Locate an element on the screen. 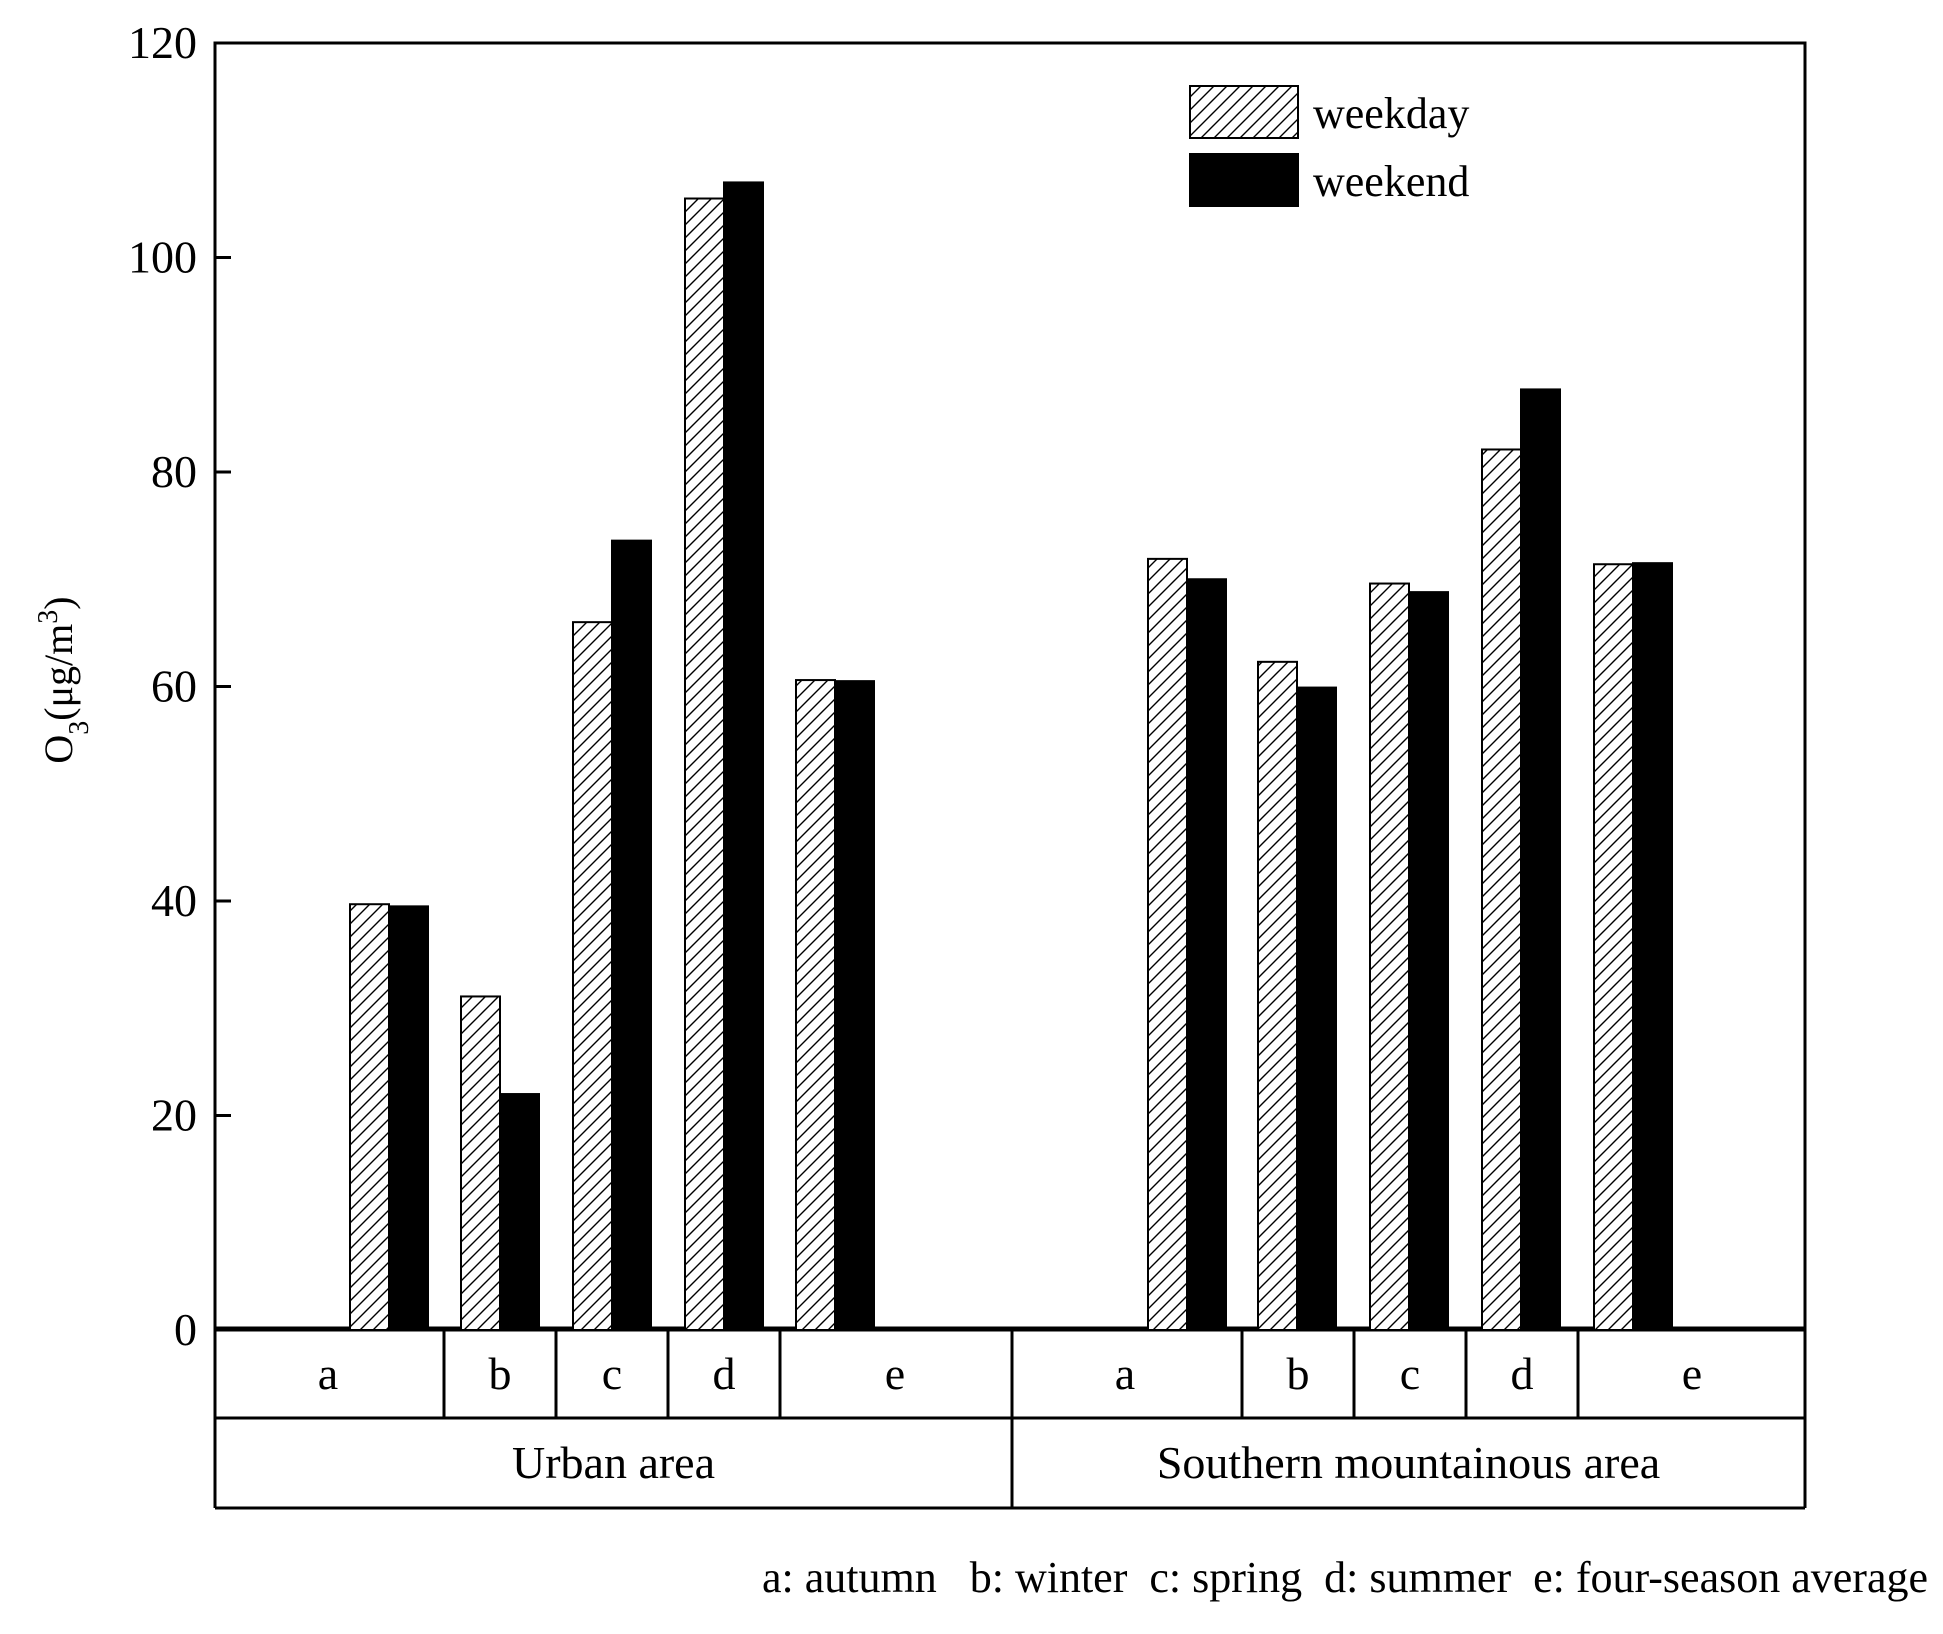 The height and width of the screenshot is (1634, 1943). legend-swatch-weekday is located at coordinates (1244, 112).